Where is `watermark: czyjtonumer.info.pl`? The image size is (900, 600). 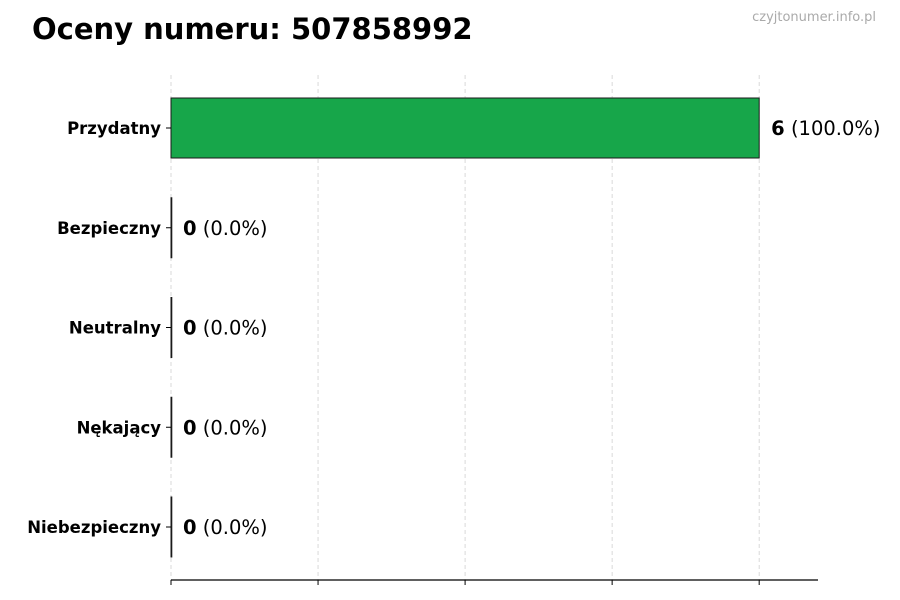
watermark: czyjtonumer.info.pl is located at coordinates (814, 17).